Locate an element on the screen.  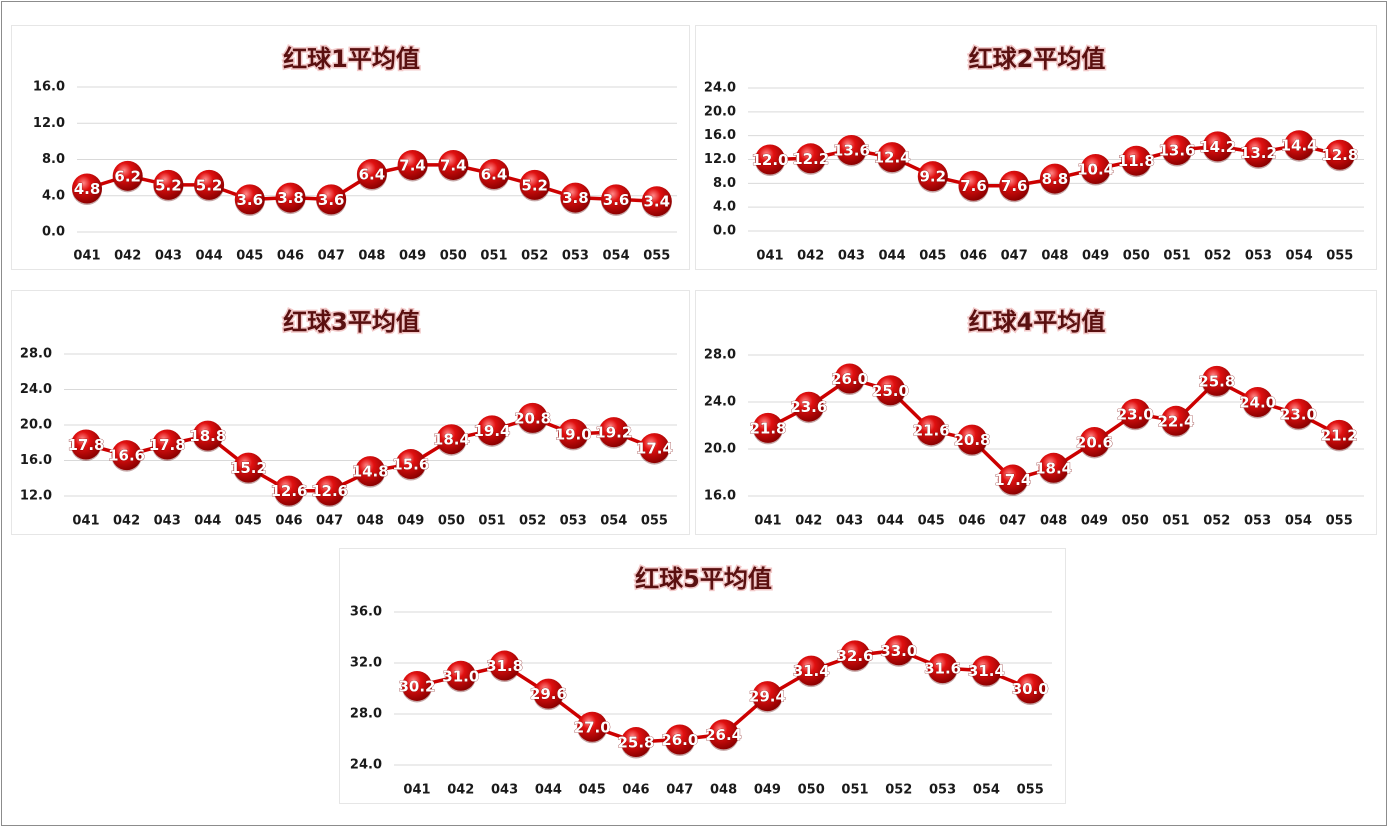
x-tick-label: 052 is located at coordinates (1217, 256).